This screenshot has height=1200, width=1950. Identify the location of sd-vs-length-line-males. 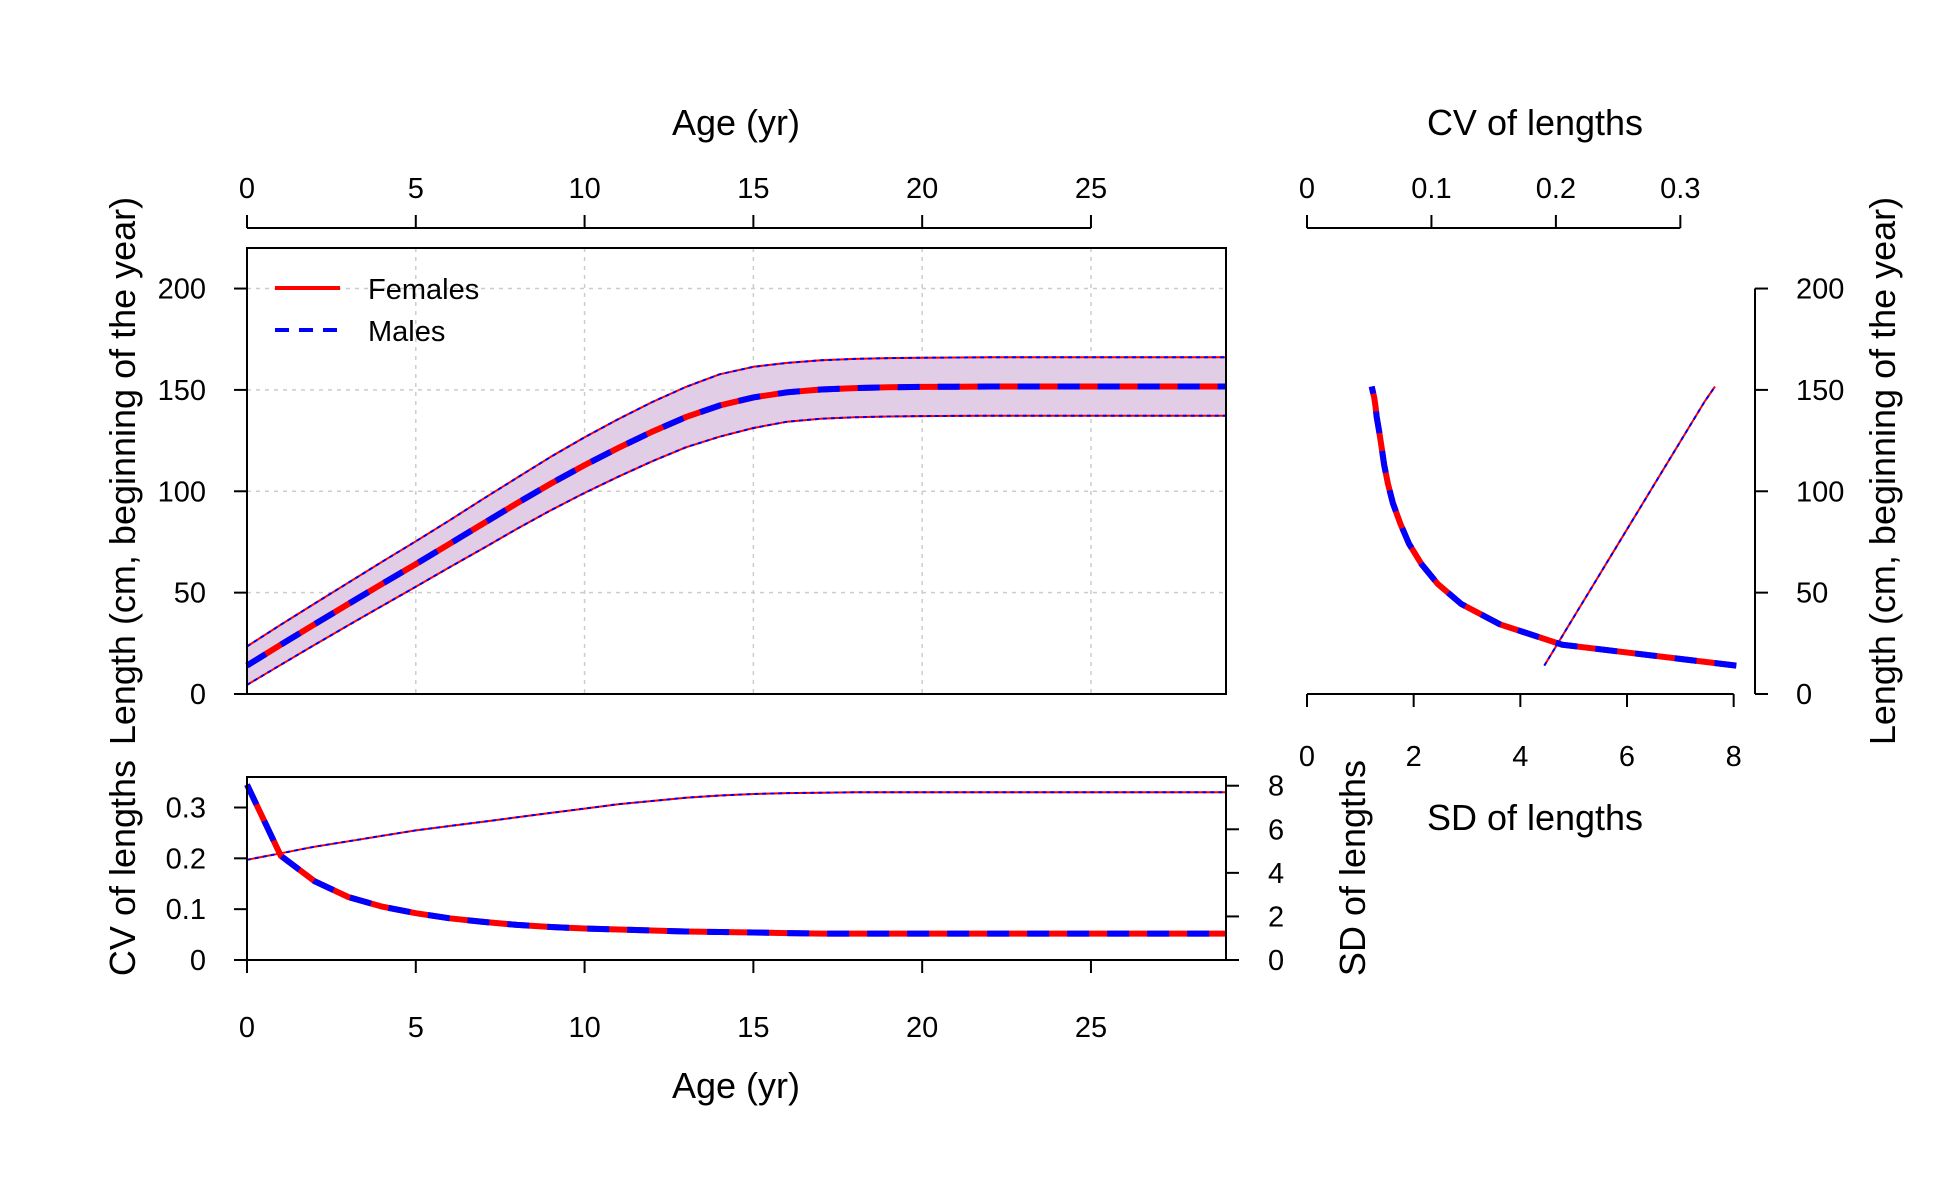
(1629, 526).